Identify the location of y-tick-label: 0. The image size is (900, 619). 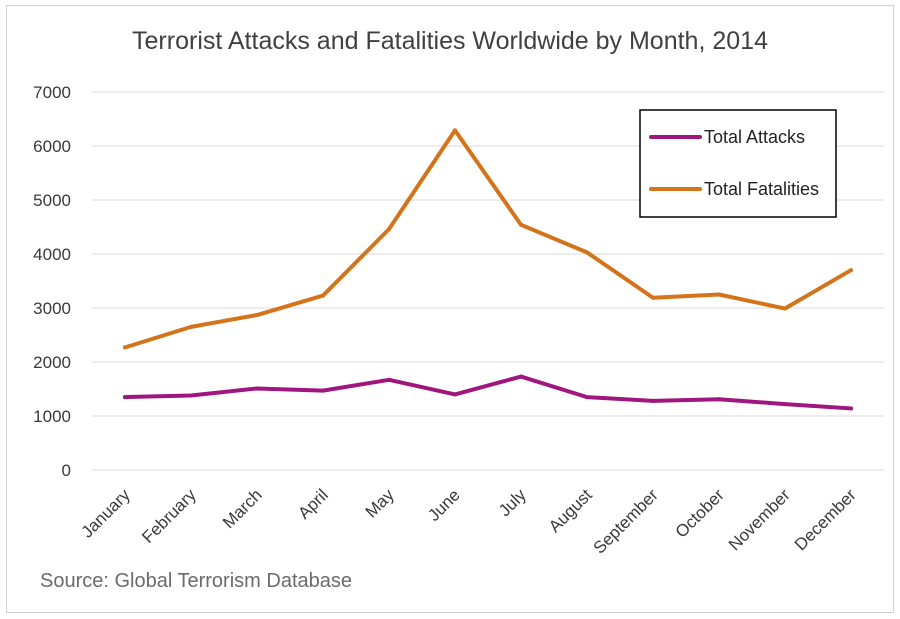
(66, 470).